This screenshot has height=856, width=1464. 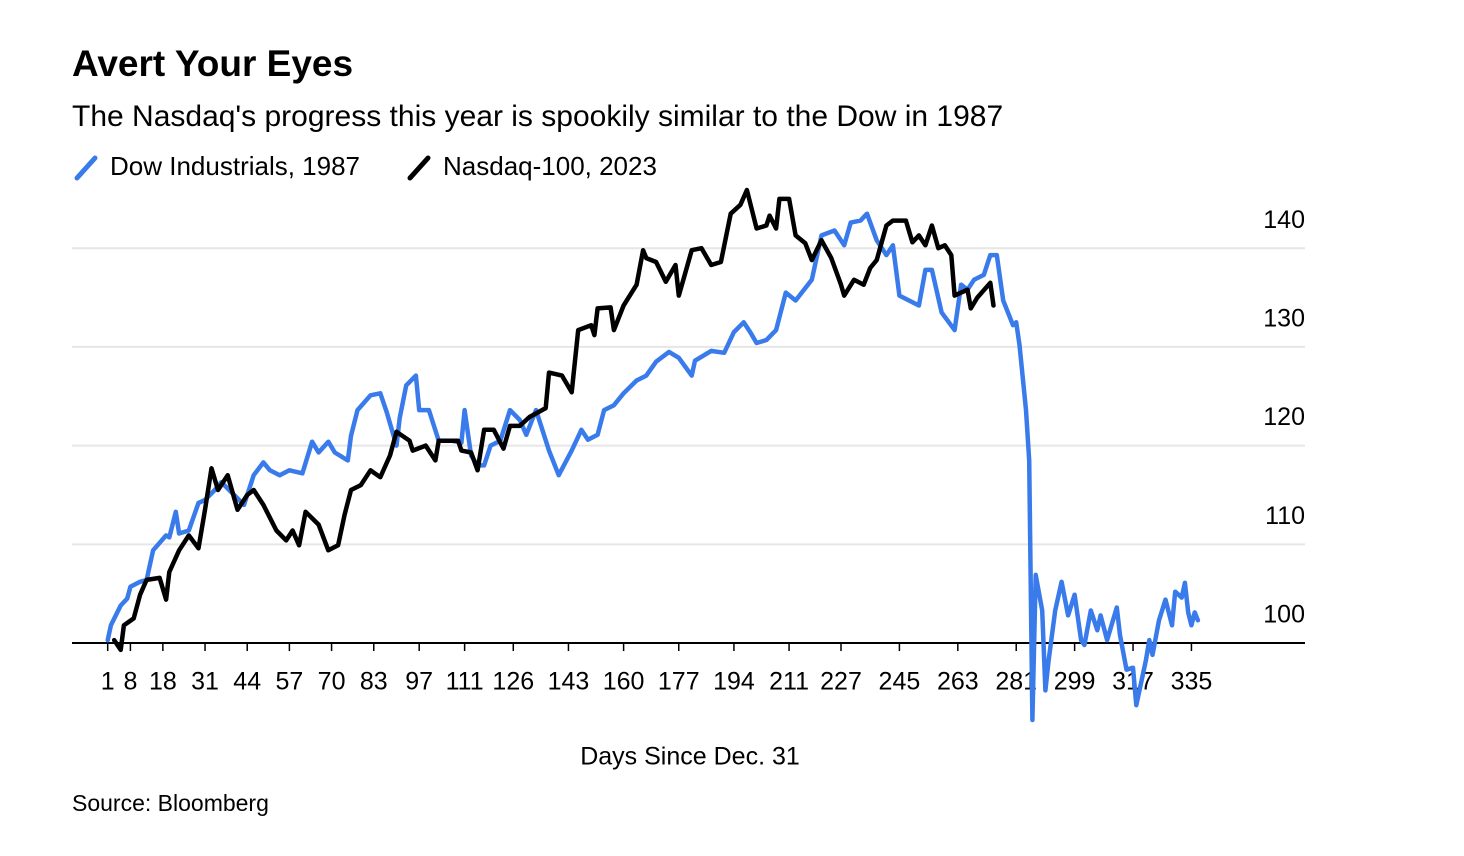 What do you see at coordinates (205, 682) in the screenshot?
I see `x-tick-label: 31` at bounding box center [205, 682].